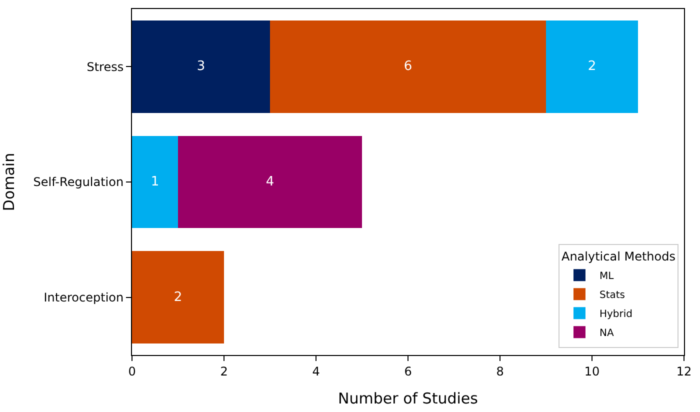 This screenshot has height=412, width=700. Describe the element at coordinates (84, 297) in the screenshot. I see `y-tick-label: Interoception` at that location.